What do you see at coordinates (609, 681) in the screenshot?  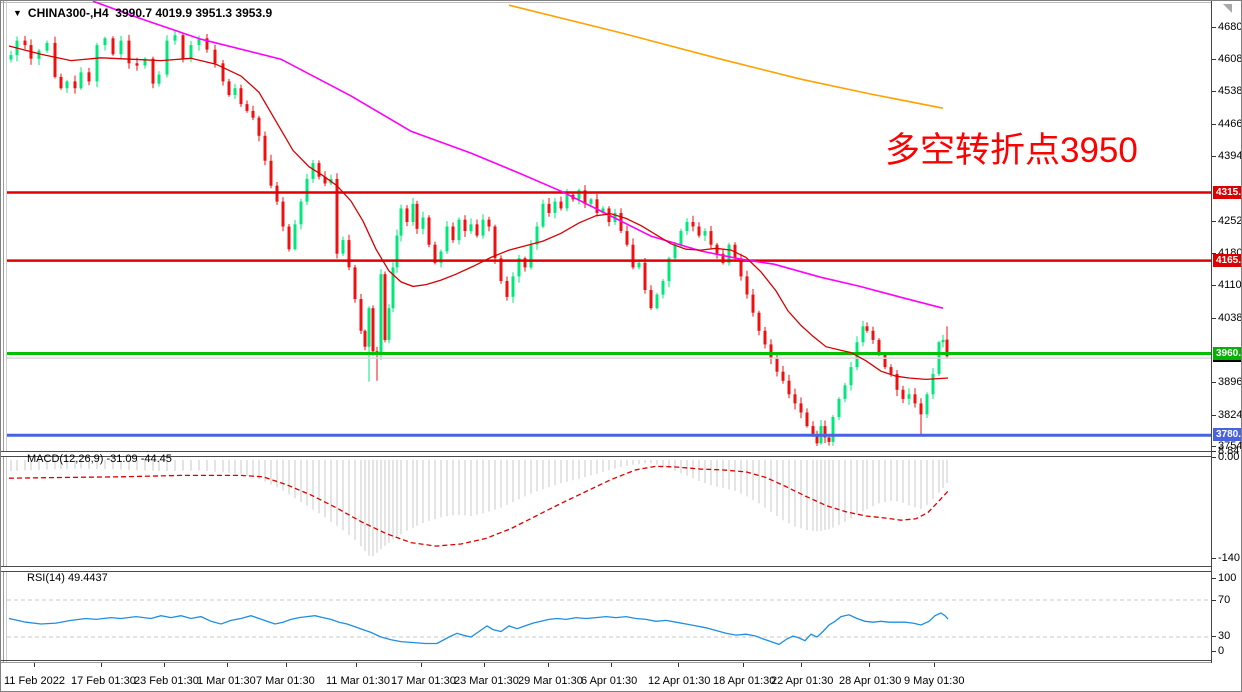 I see `time-label: 6 Apr 01:30` at bounding box center [609, 681].